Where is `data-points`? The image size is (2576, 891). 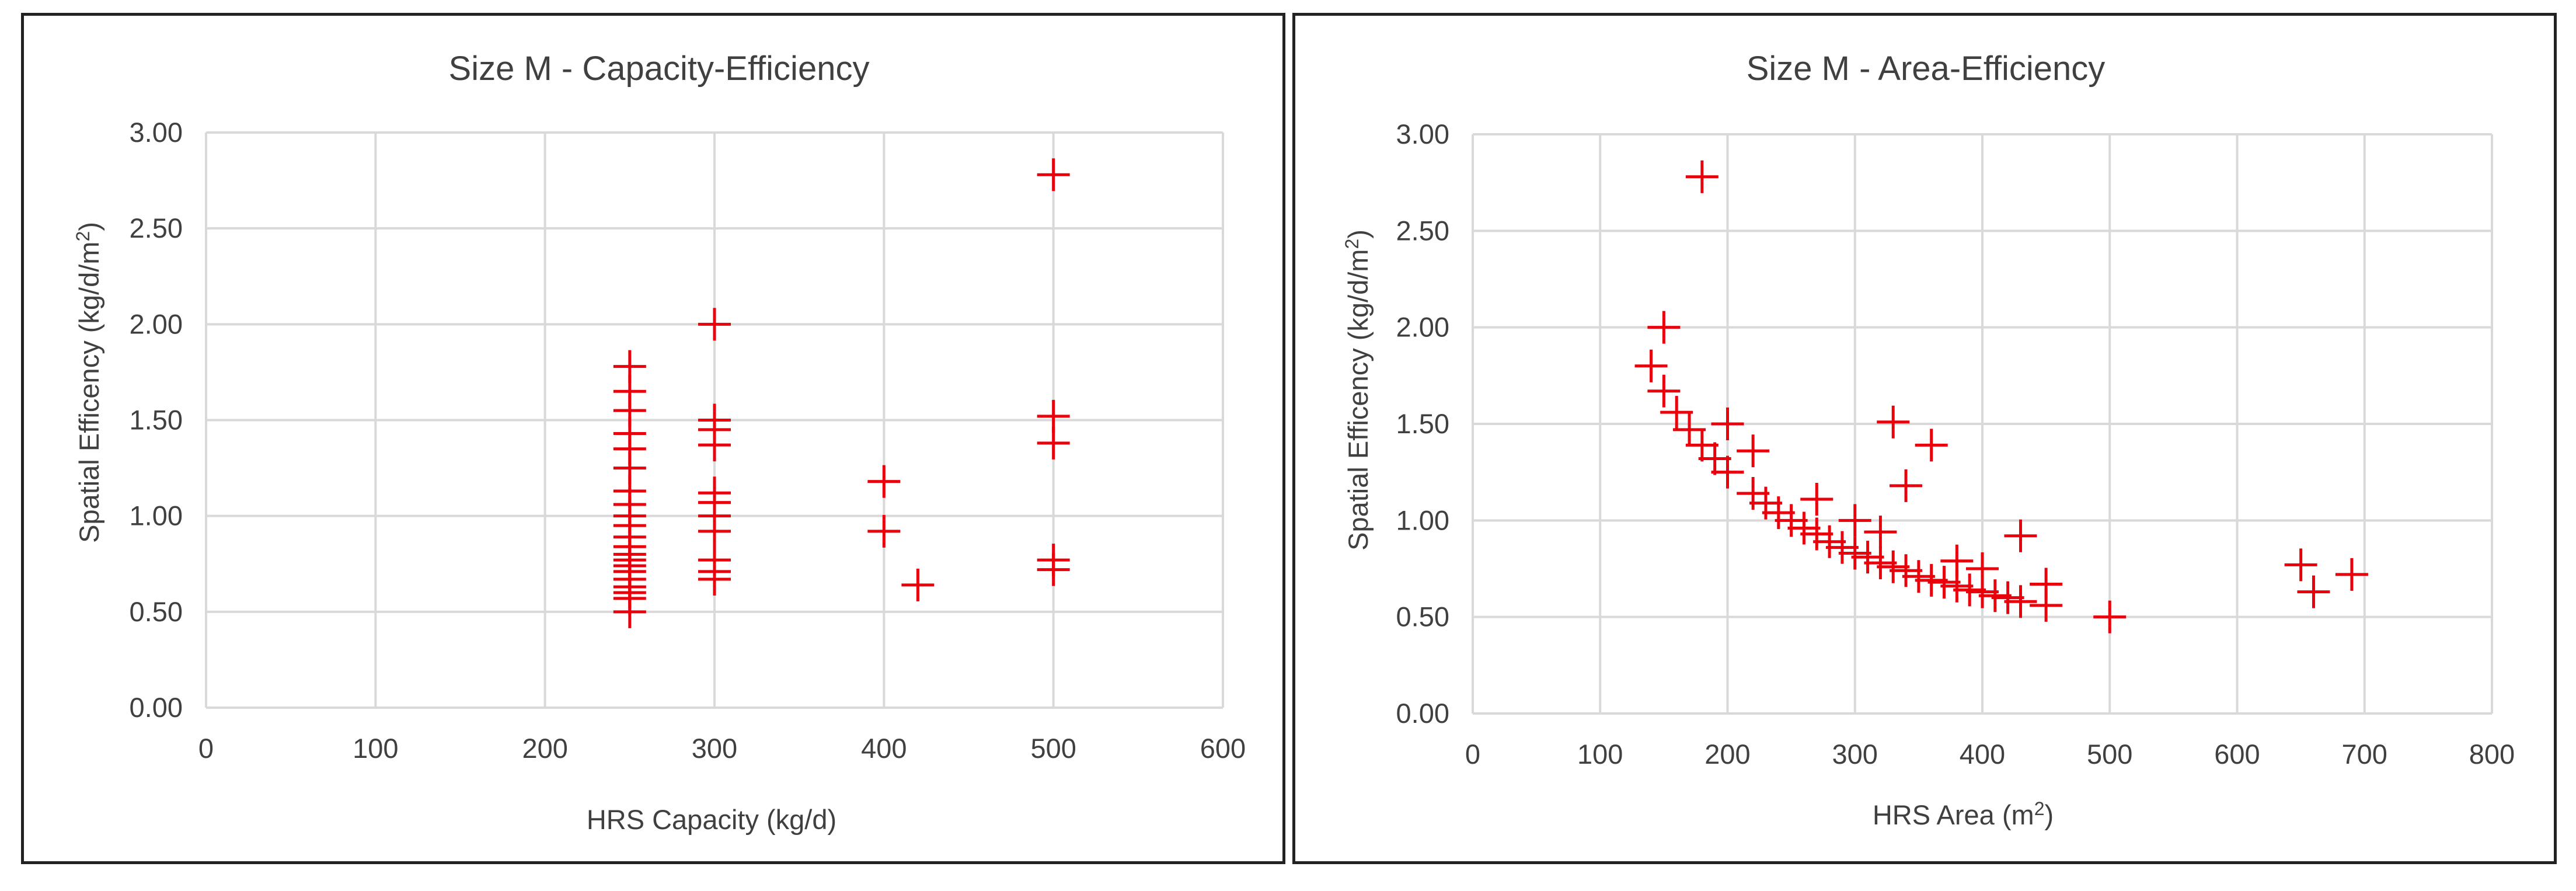
data-points is located at coordinates (842, 393).